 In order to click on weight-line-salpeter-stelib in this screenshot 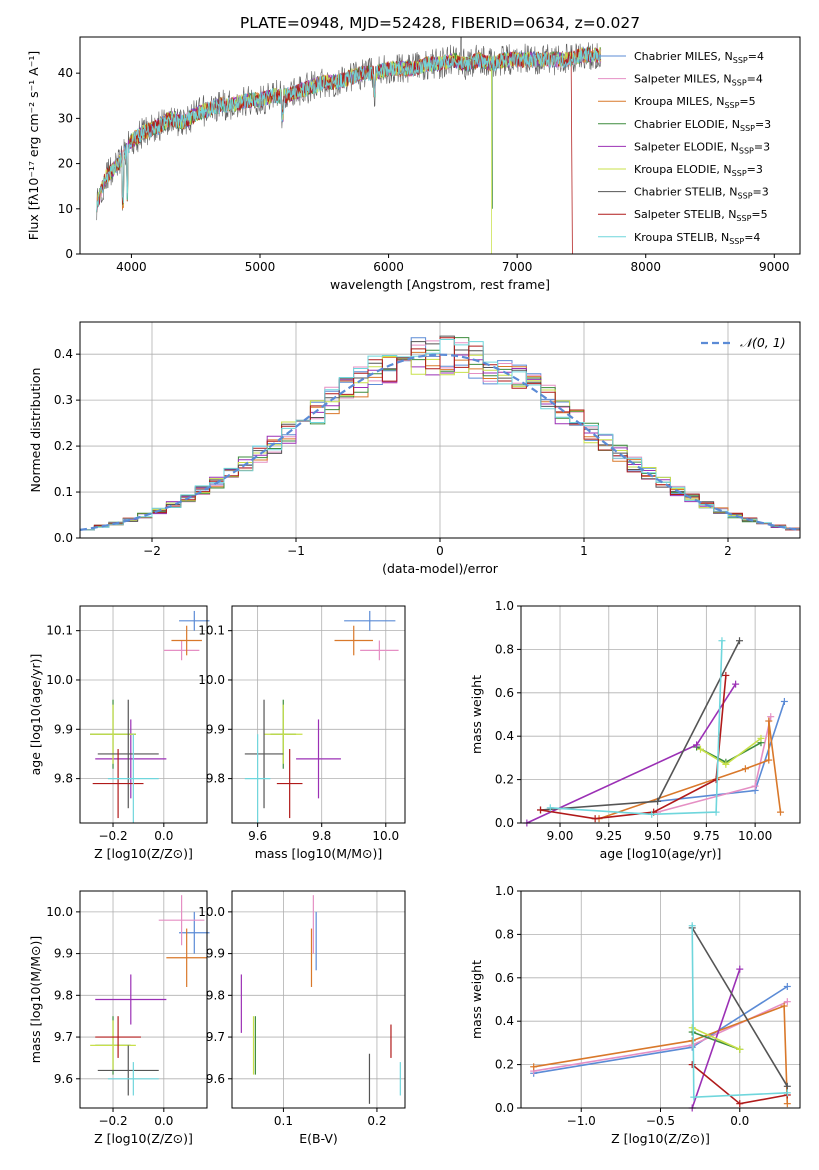, I will do `click(633, 747)`.